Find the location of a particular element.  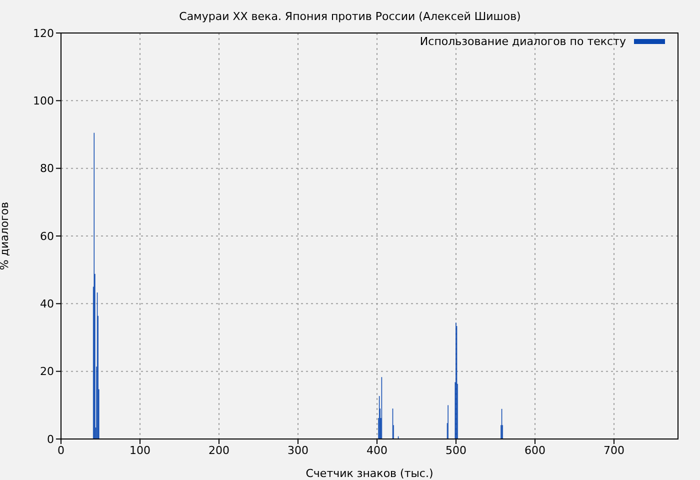

y-tick-label: 20 is located at coordinates (47, 371).